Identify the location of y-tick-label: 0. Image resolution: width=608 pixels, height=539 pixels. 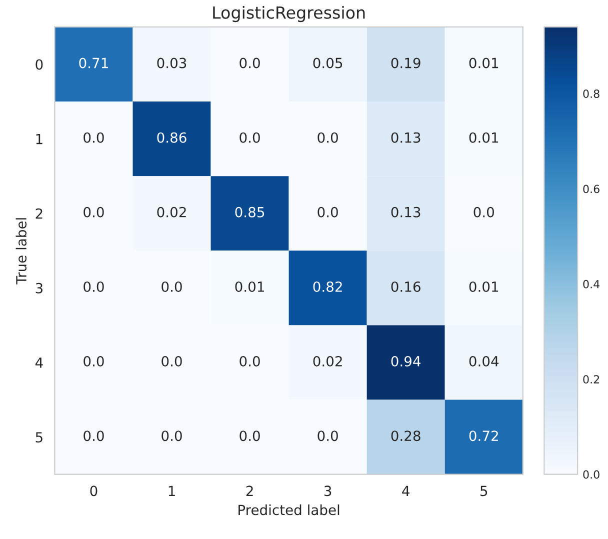
(39, 64).